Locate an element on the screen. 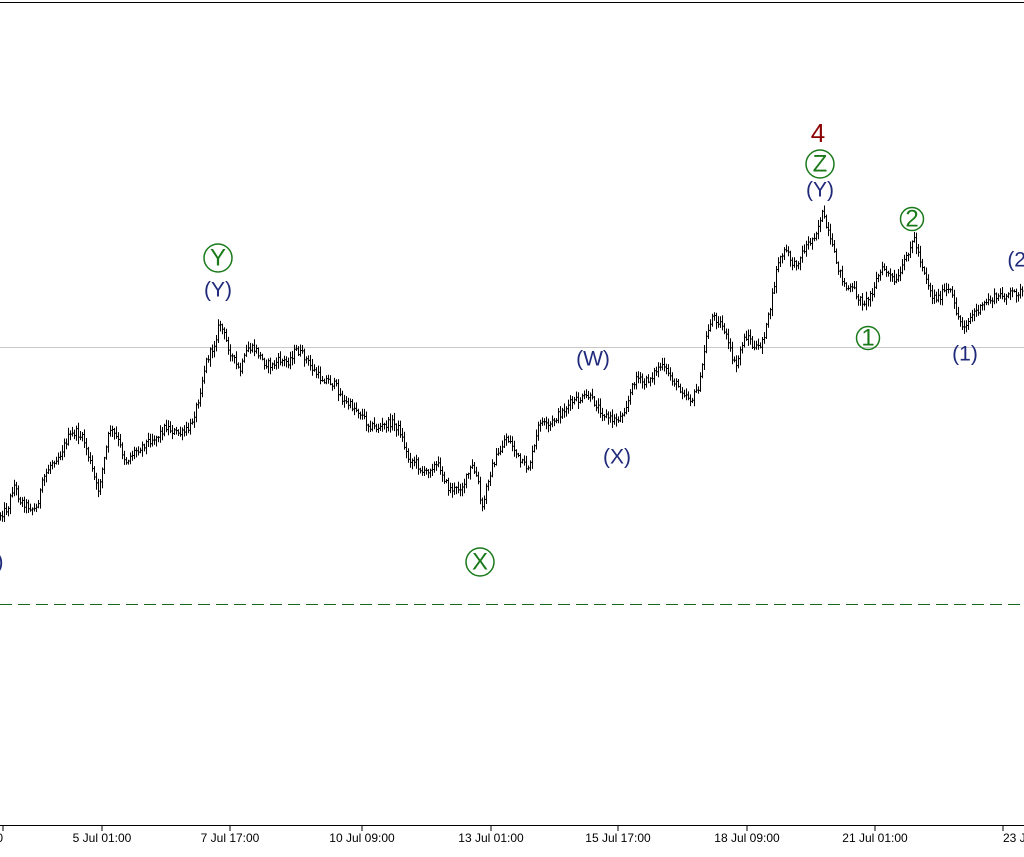 The height and width of the screenshot is (857, 1024). wave-label-circled-3: X is located at coordinates (480, 562).